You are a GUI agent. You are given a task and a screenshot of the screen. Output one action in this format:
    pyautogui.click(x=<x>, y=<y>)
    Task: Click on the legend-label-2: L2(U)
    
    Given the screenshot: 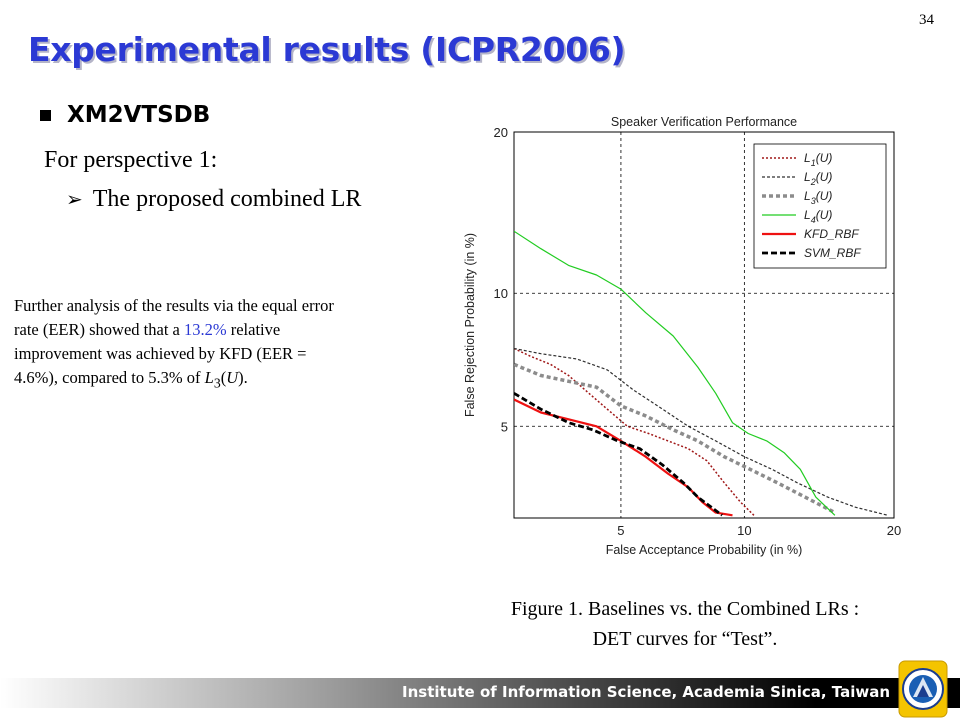 What is the action you would take?
    pyautogui.click(x=818, y=178)
    